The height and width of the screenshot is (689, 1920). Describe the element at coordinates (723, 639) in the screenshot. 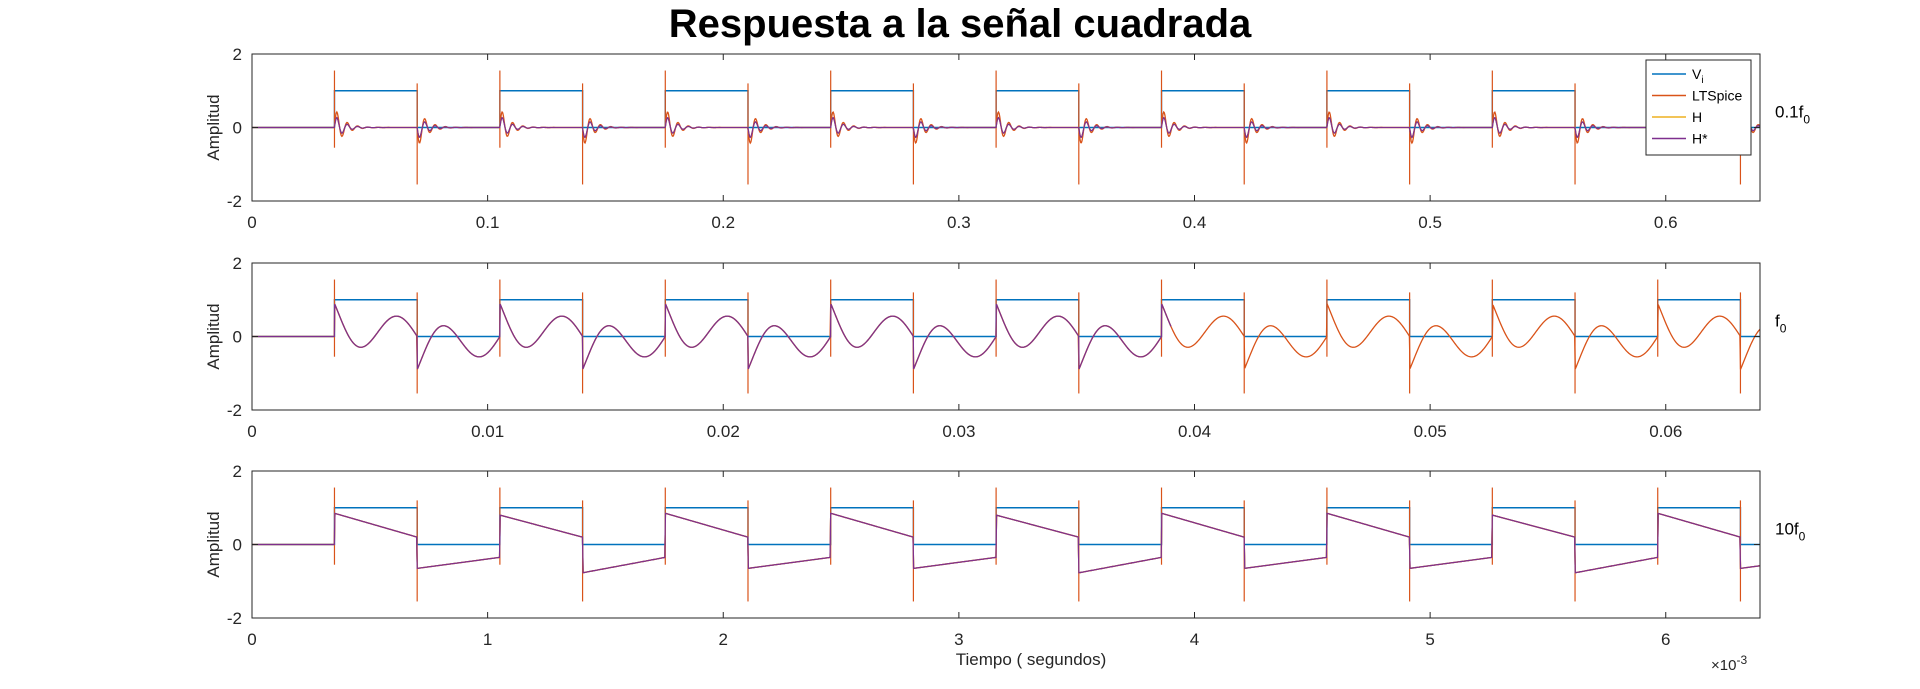

I see `x-tick-label: 2` at that location.